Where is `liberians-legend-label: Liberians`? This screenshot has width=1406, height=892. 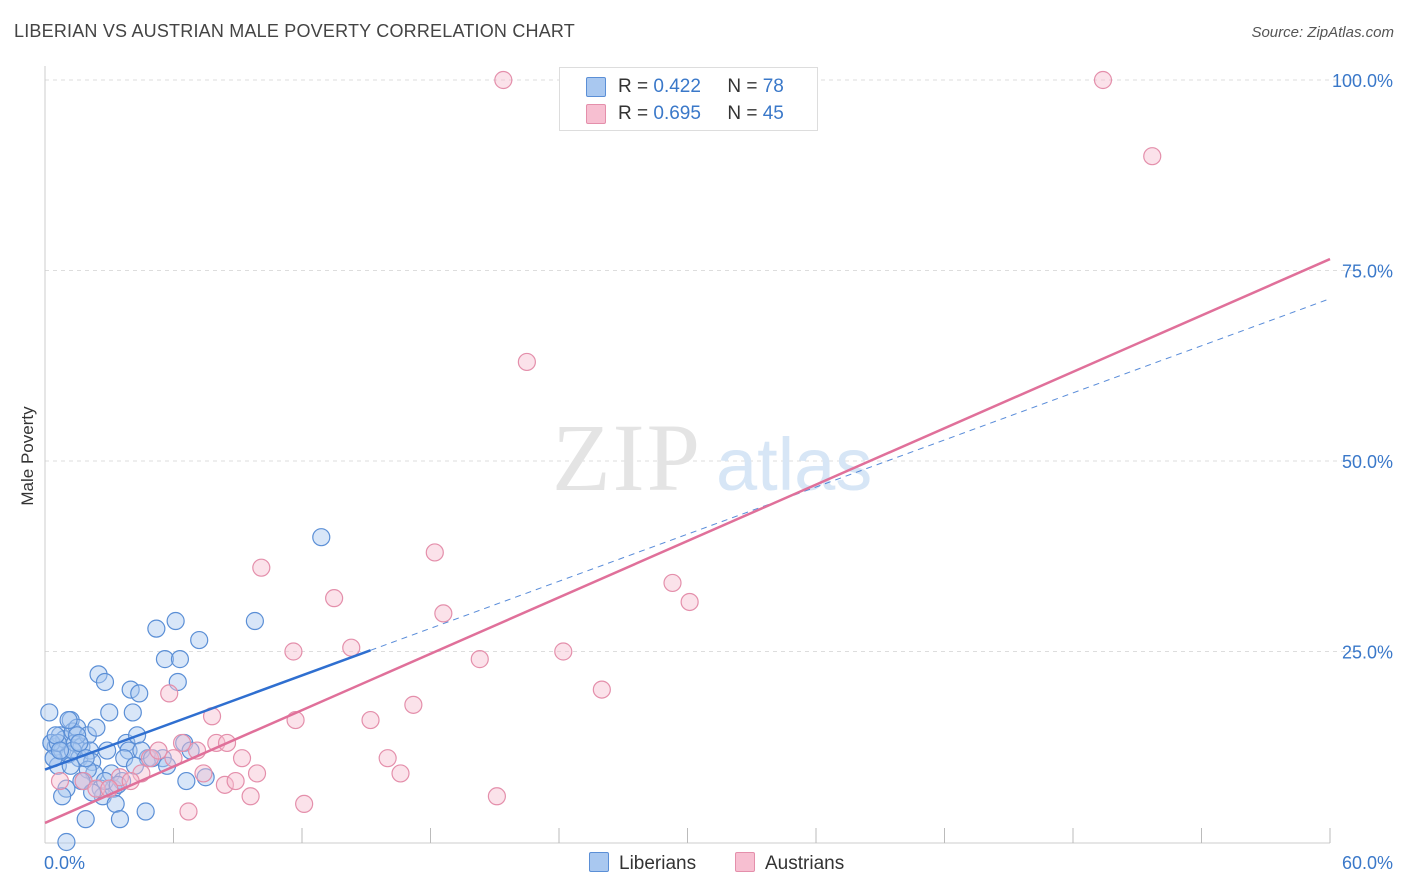
liberians-legend-label: Liberians is located at coordinates (658, 863).